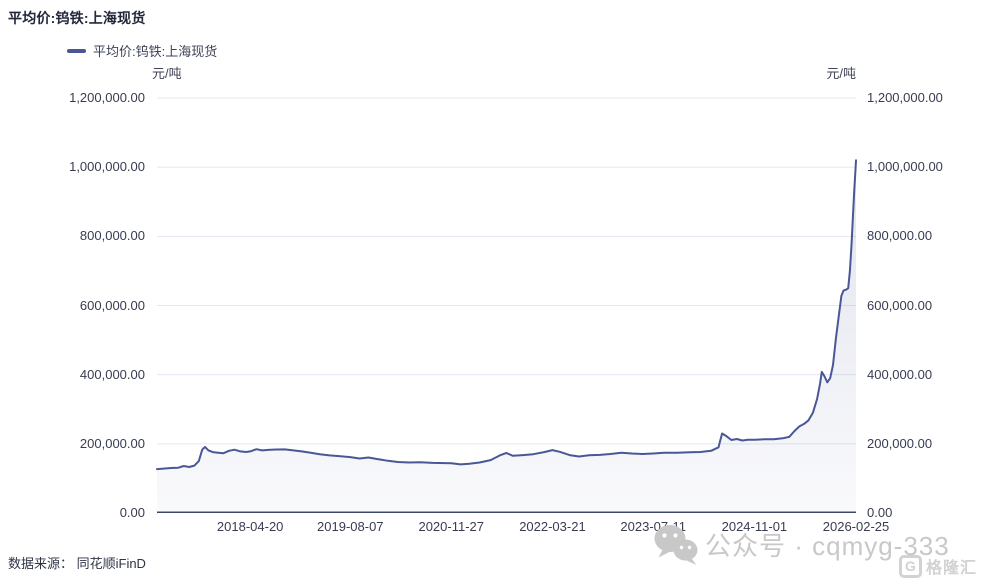 Image resolution: width=983 pixels, height=579 pixels. What do you see at coordinates (910, 566) in the screenshot?
I see `gelonghui-icon: G` at bounding box center [910, 566].